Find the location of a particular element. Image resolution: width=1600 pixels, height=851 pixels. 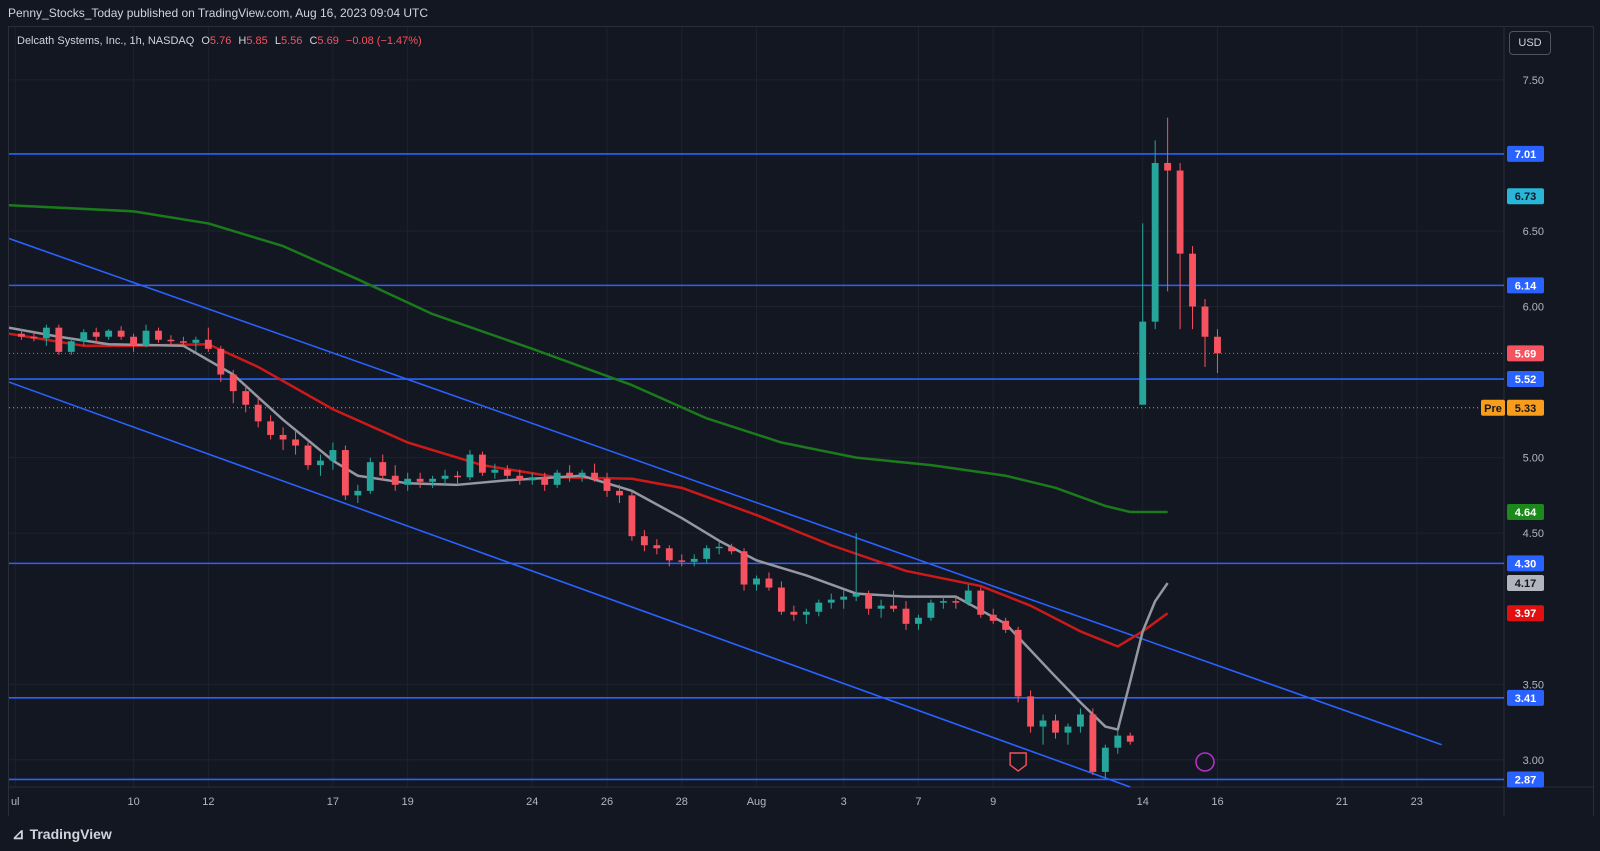

price-label-text: 3.41 is located at coordinates (1525, 699).